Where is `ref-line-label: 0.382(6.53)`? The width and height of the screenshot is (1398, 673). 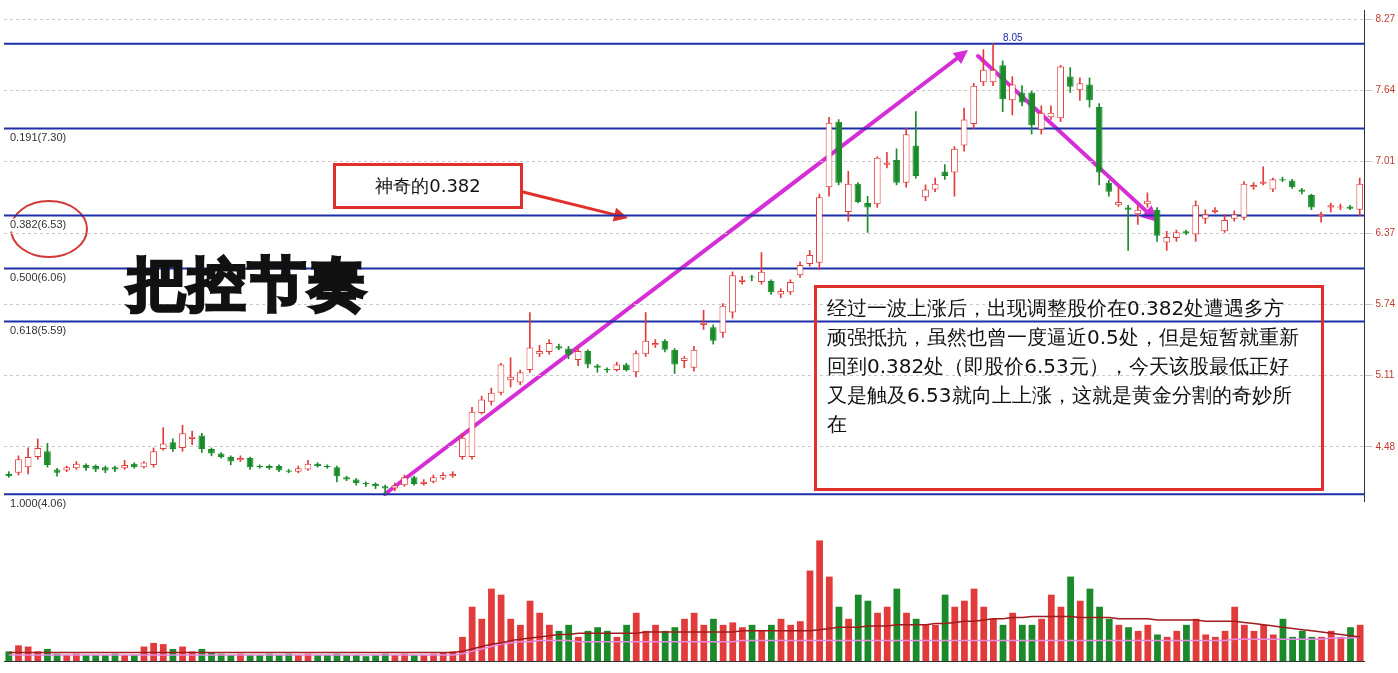 ref-line-label: 0.382(6.53) is located at coordinates (38, 223).